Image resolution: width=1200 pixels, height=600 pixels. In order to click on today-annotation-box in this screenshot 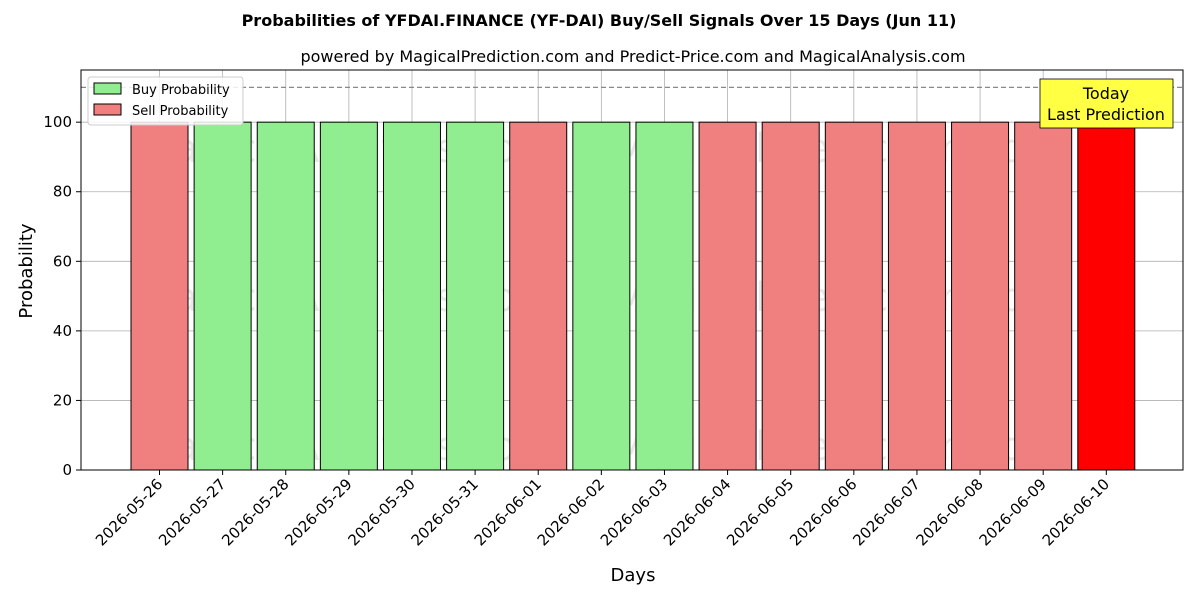, I will do `click(1106, 103)`.